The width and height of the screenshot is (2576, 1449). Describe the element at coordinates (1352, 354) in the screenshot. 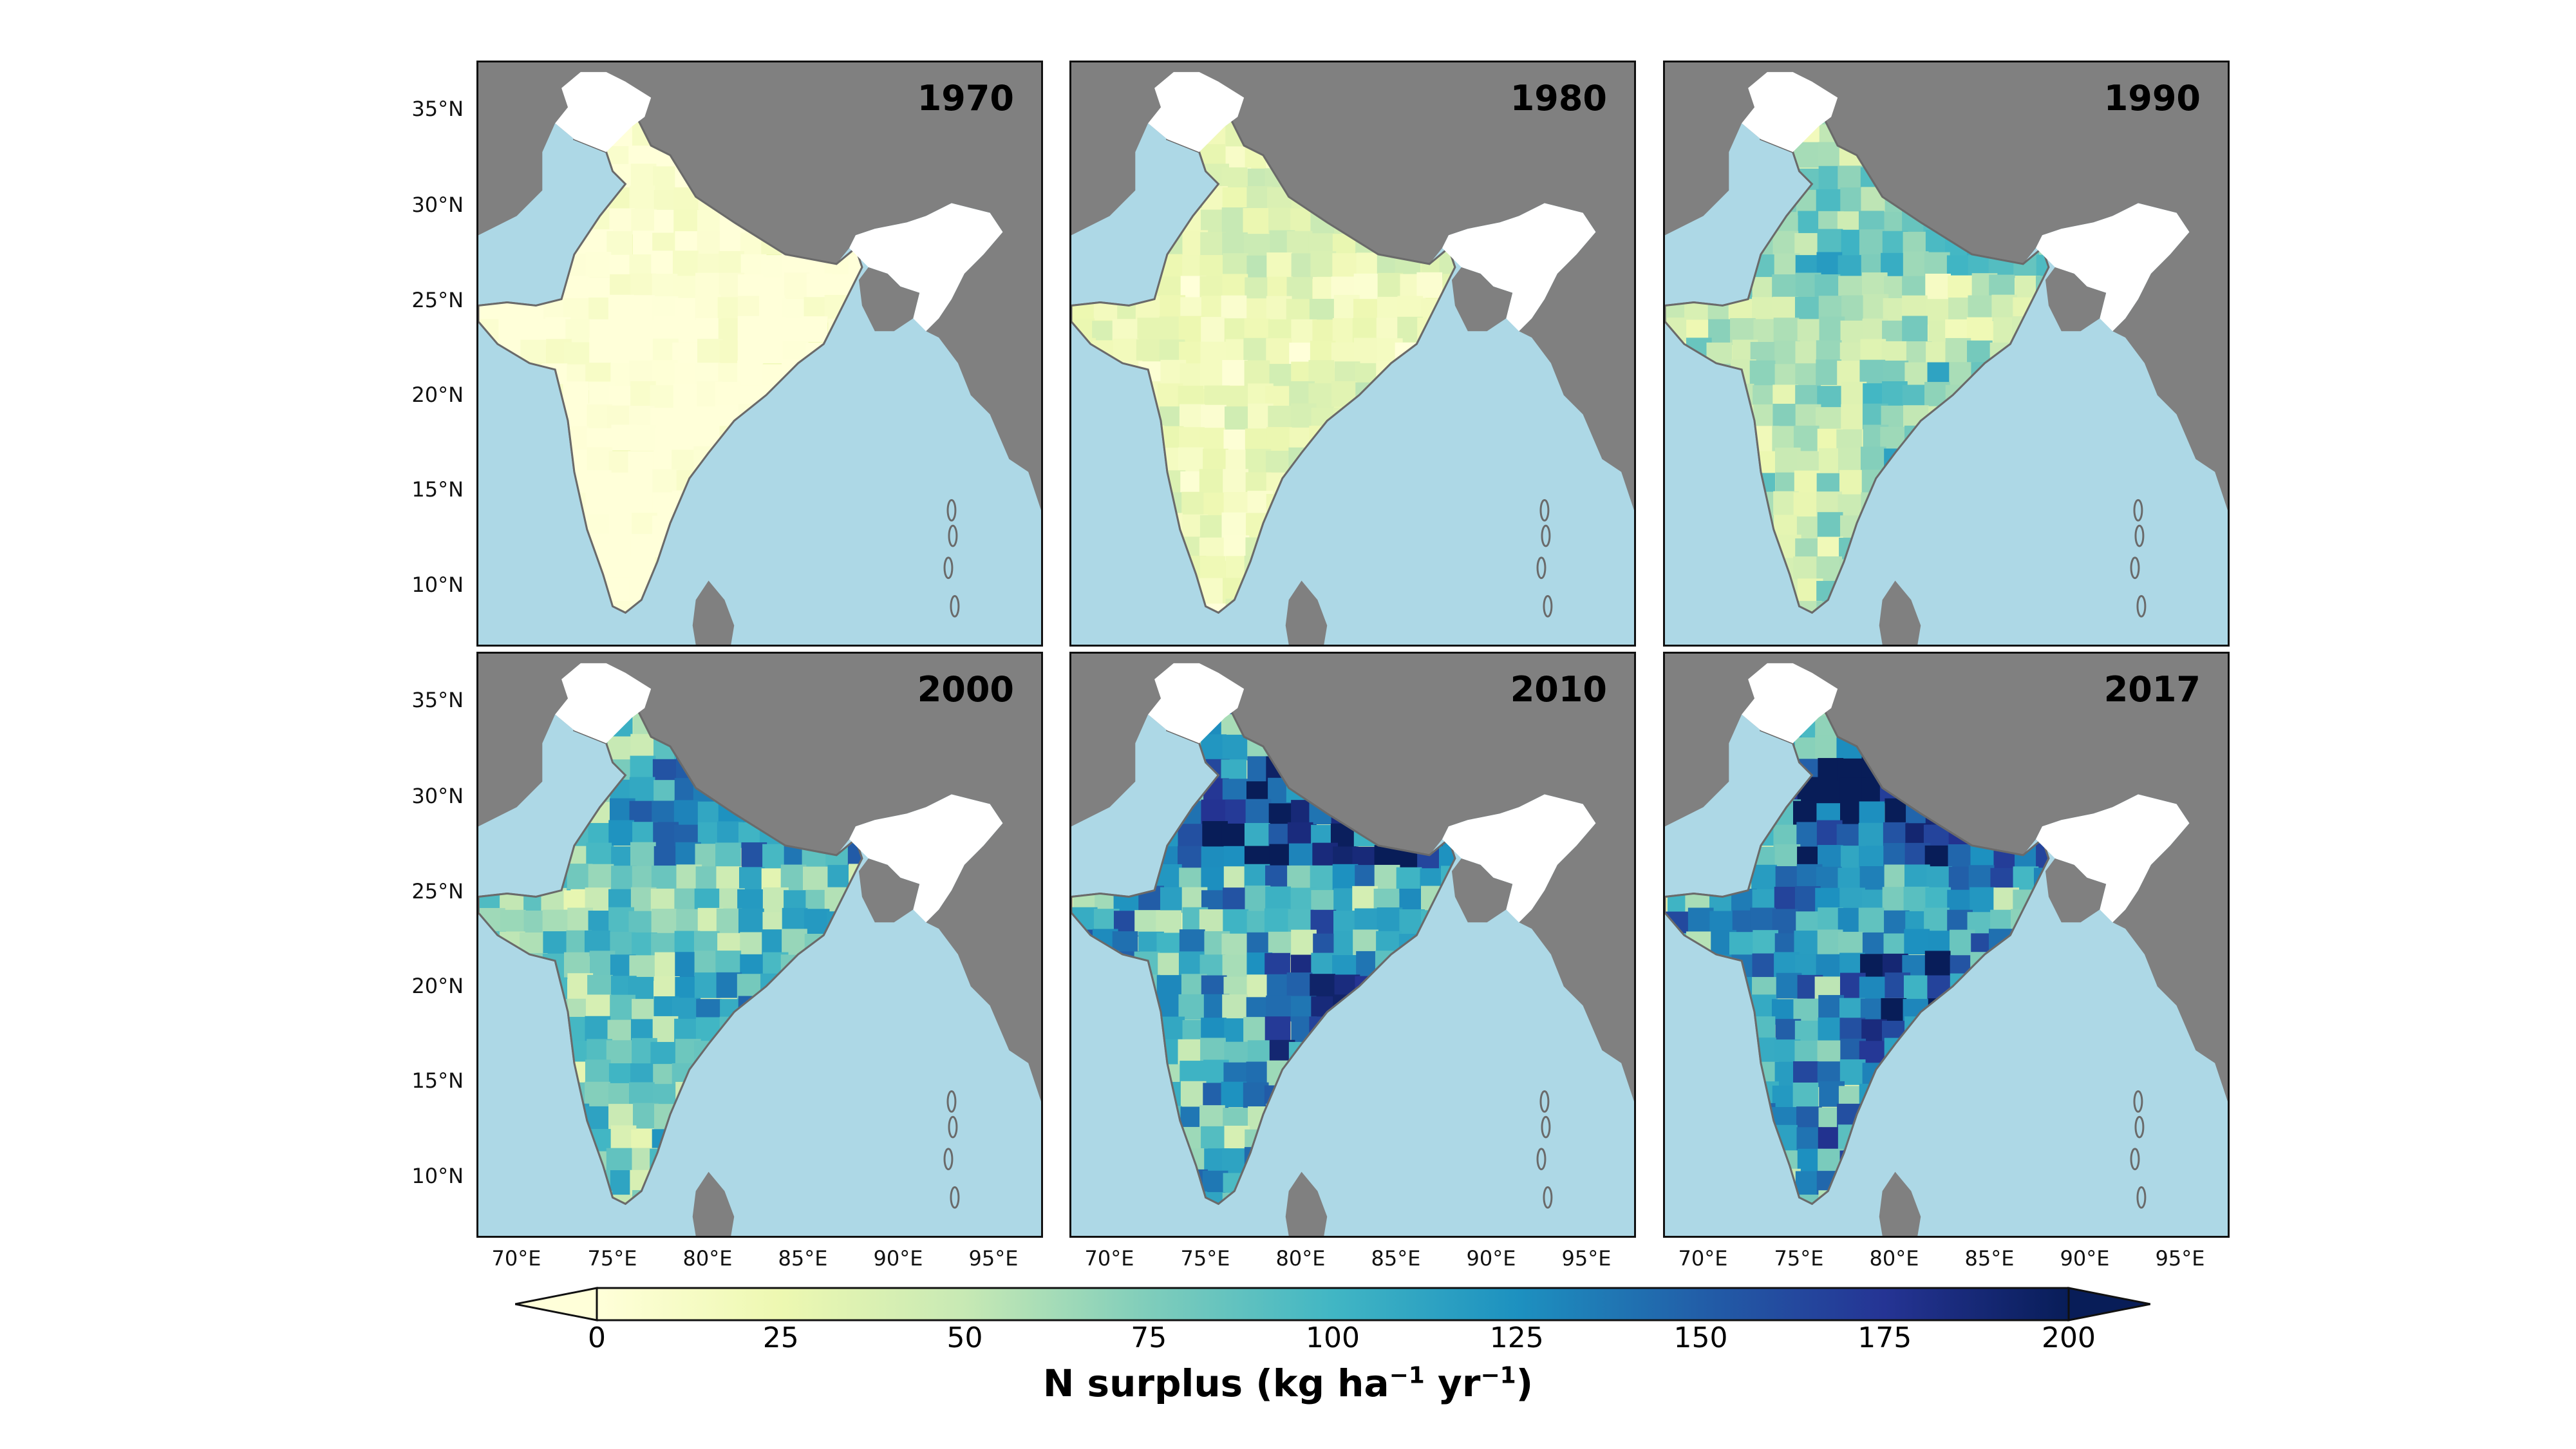

I see `map-panel-1980: 1980` at that location.